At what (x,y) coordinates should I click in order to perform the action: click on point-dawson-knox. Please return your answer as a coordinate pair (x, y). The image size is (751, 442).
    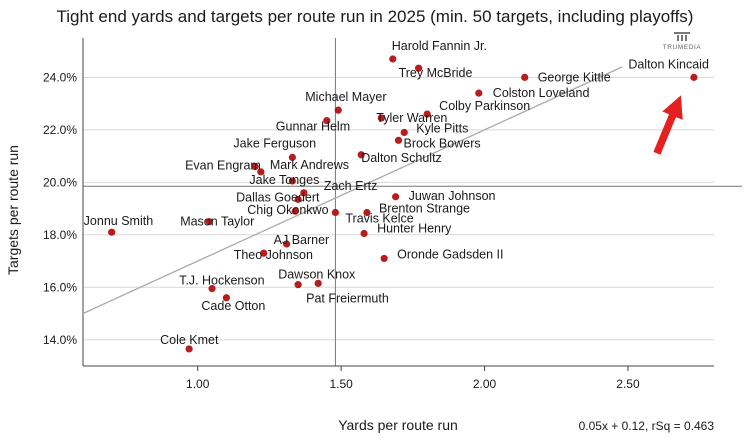
    Looking at the image, I should click on (318, 283).